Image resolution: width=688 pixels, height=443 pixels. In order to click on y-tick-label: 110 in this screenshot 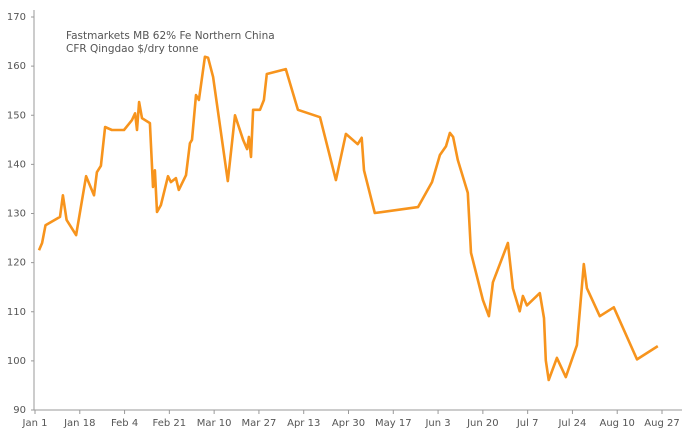, I will do `click(16, 312)`.